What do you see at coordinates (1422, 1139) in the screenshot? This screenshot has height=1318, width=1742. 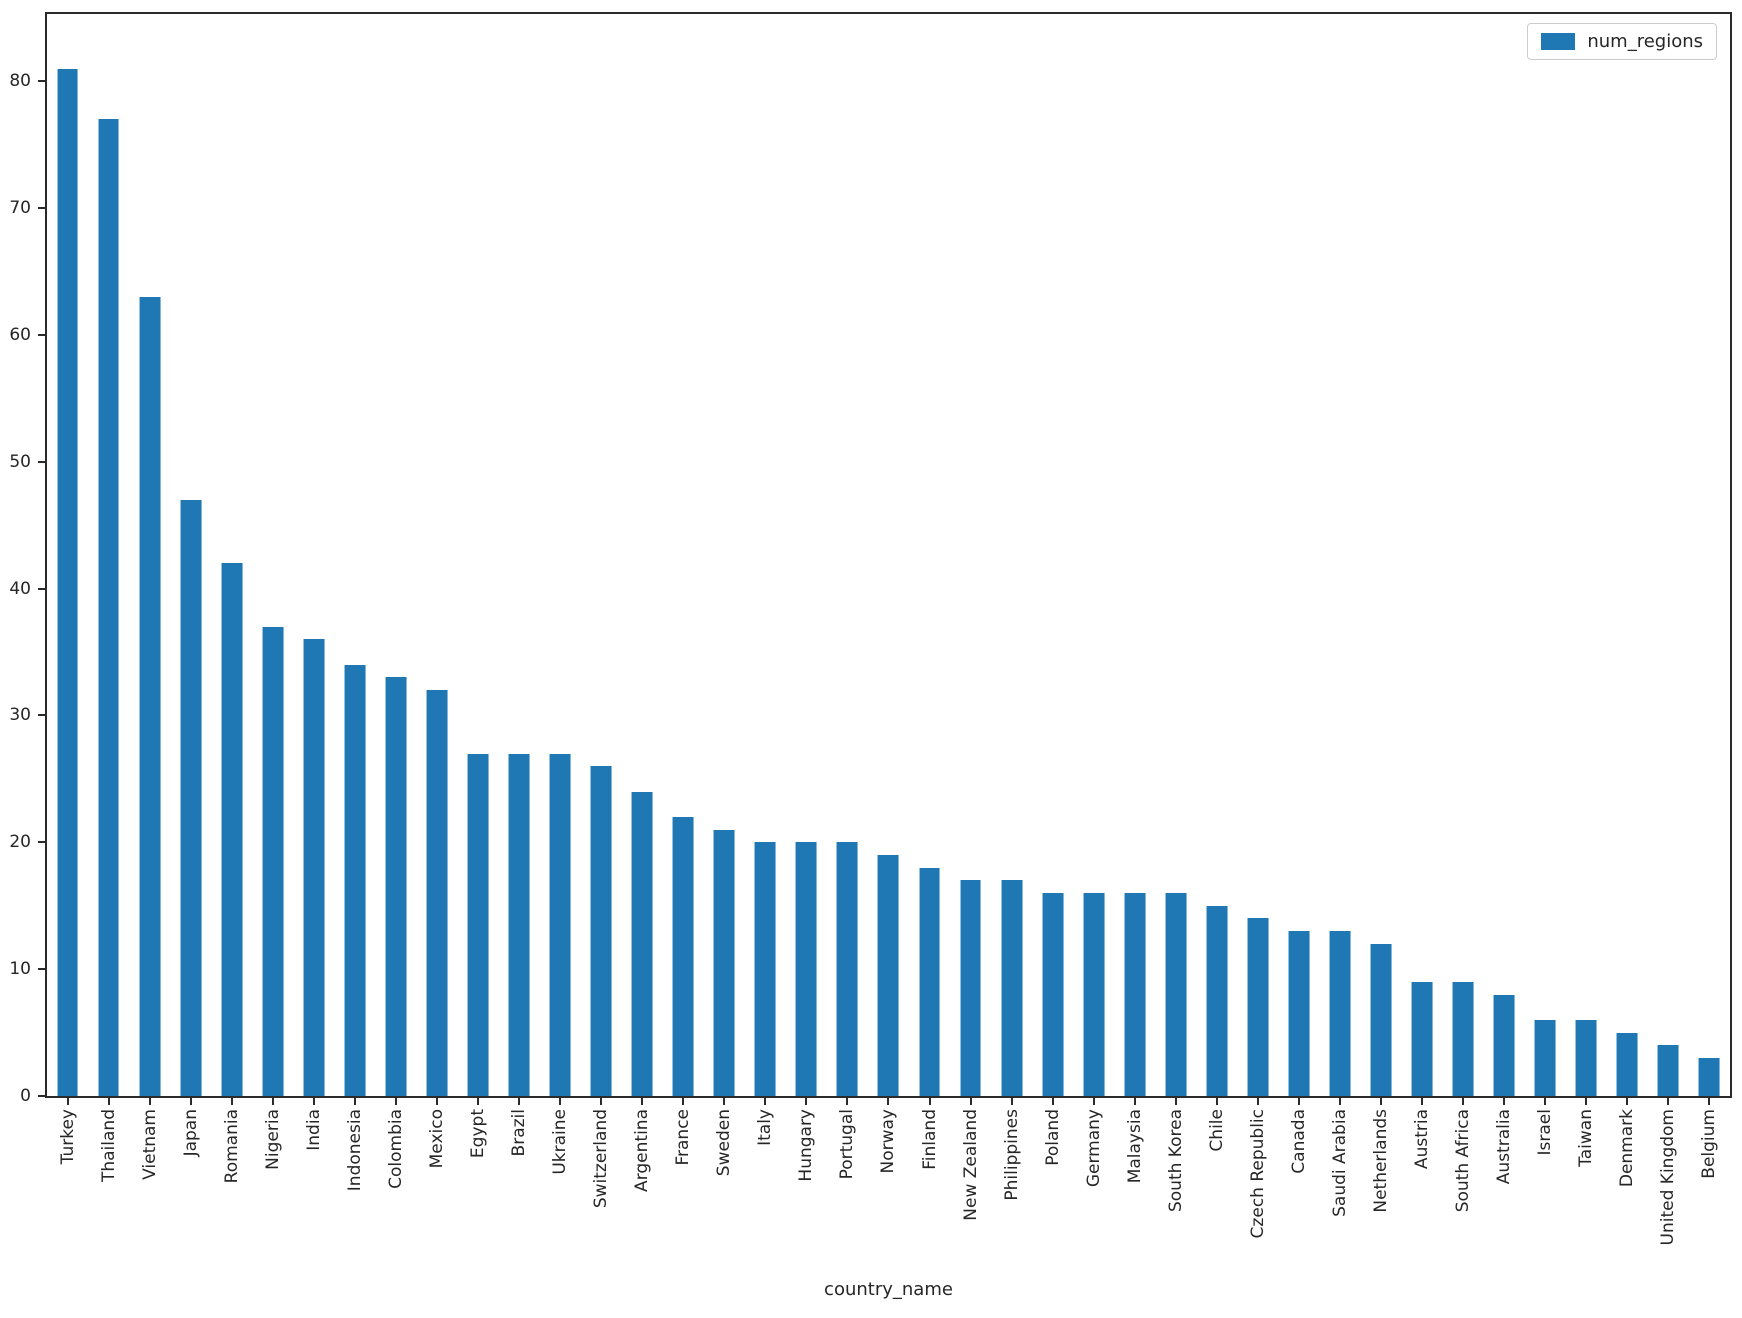 I see `x-tick-label: Austria` at bounding box center [1422, 1139].